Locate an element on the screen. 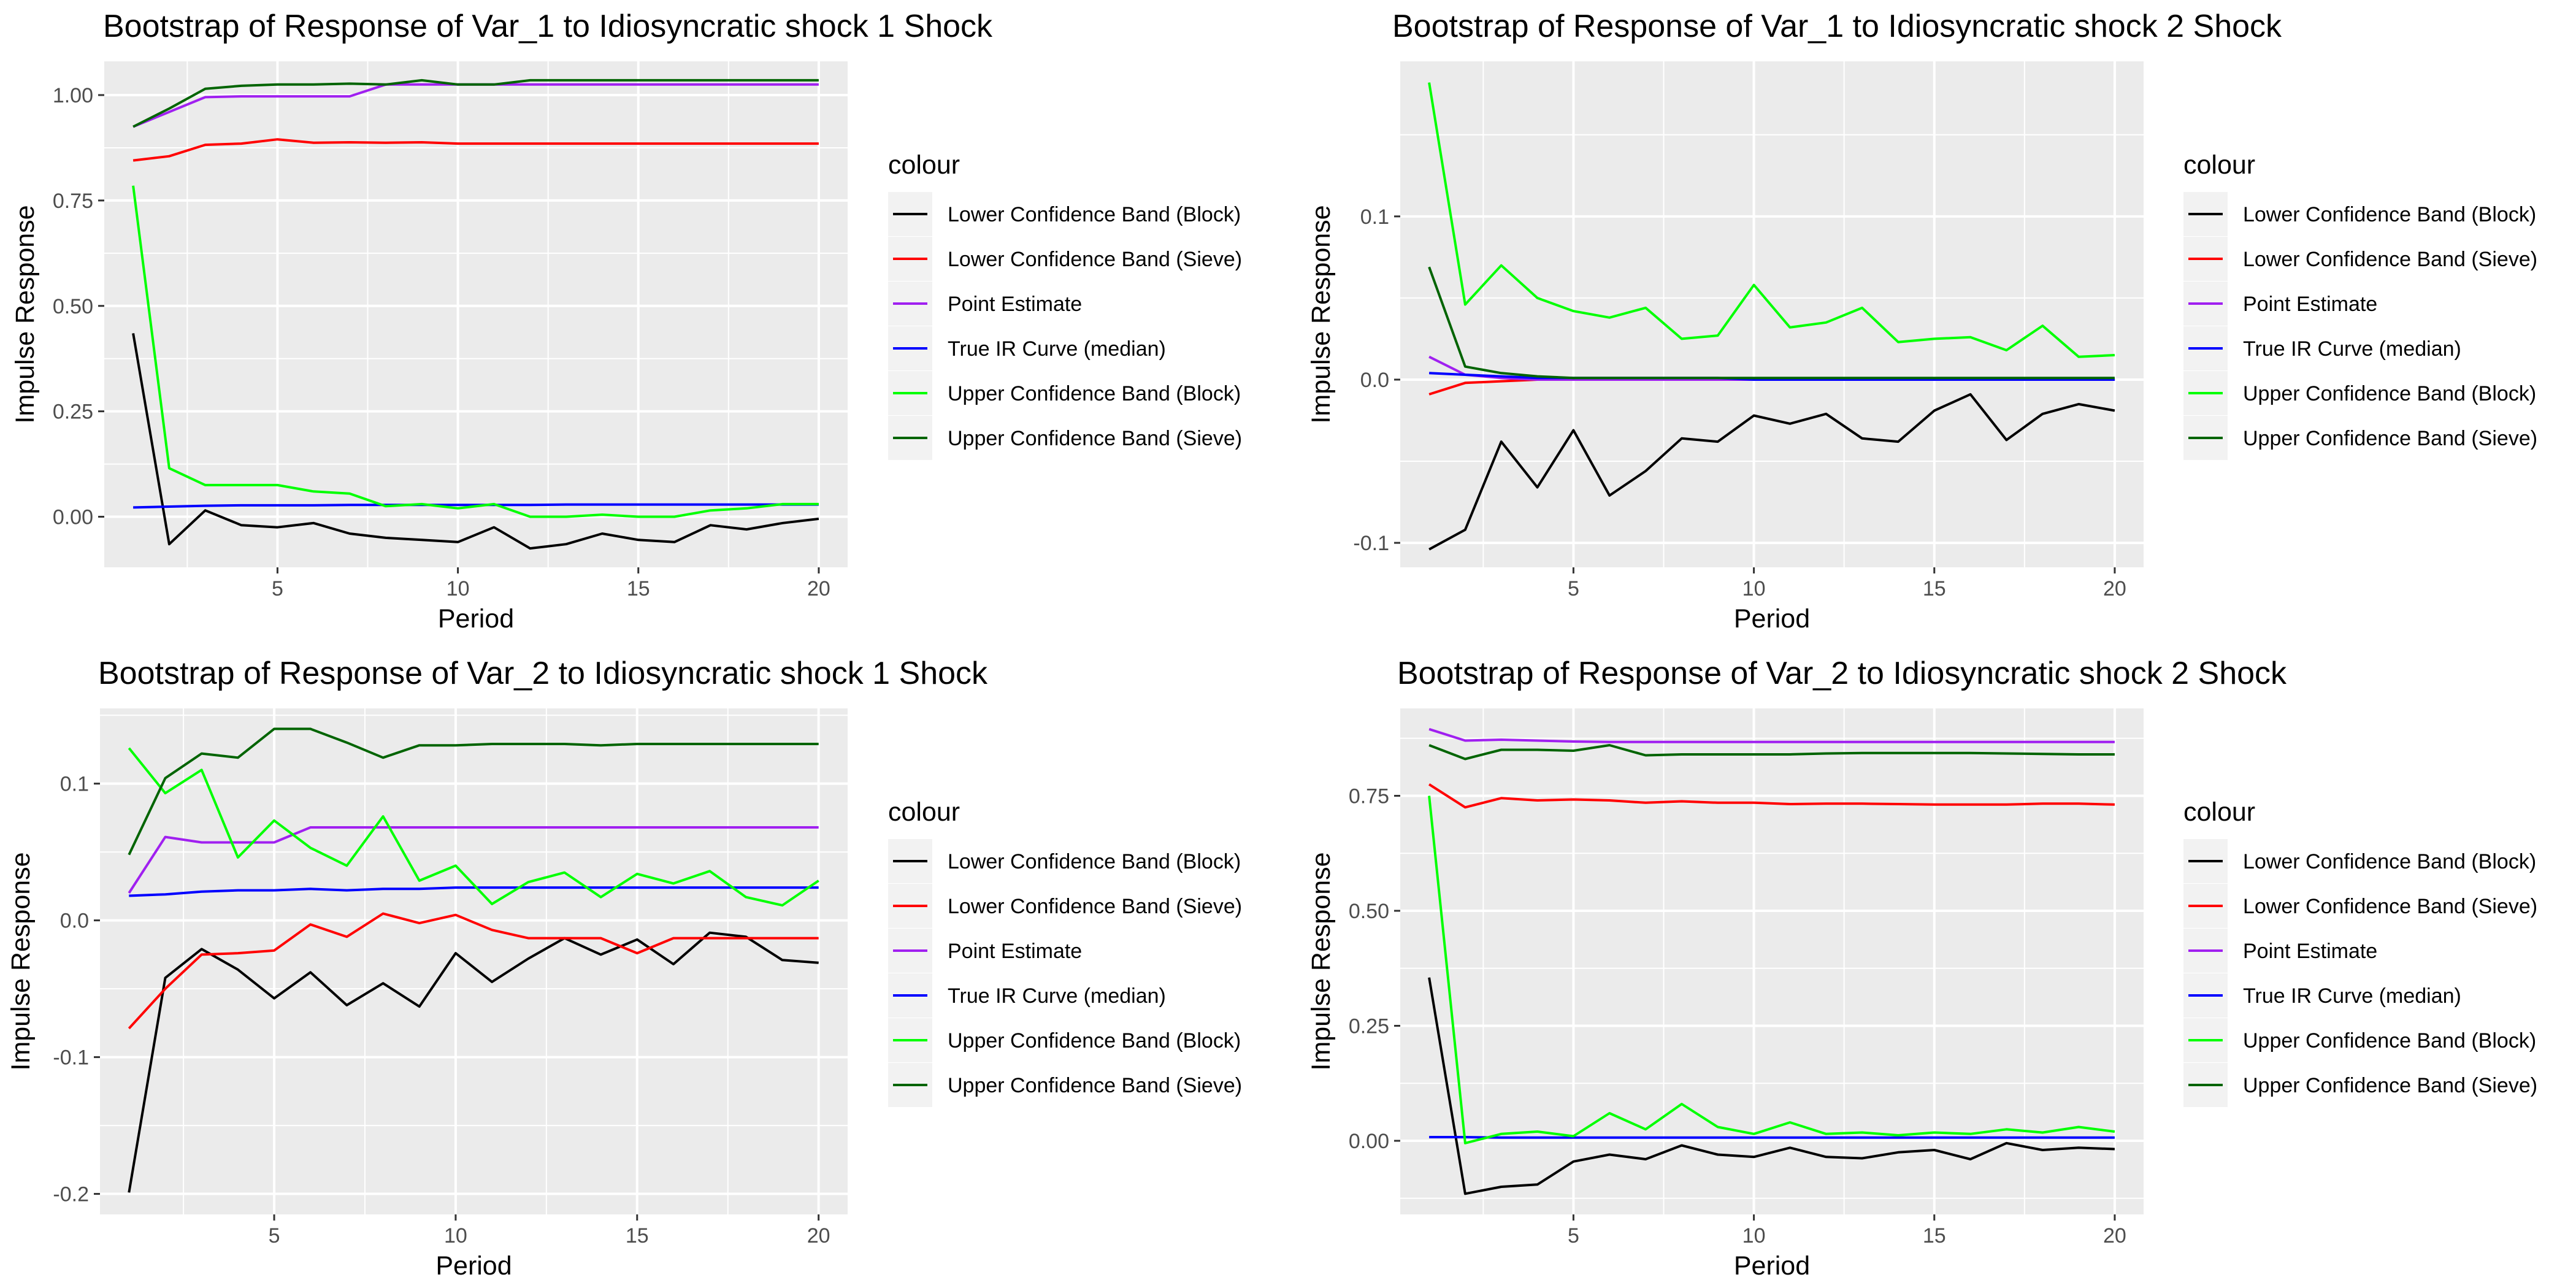 This screenshot has height=1288, width=2576. y-tick-label: 0.75 is located at coordinates (73, 201).